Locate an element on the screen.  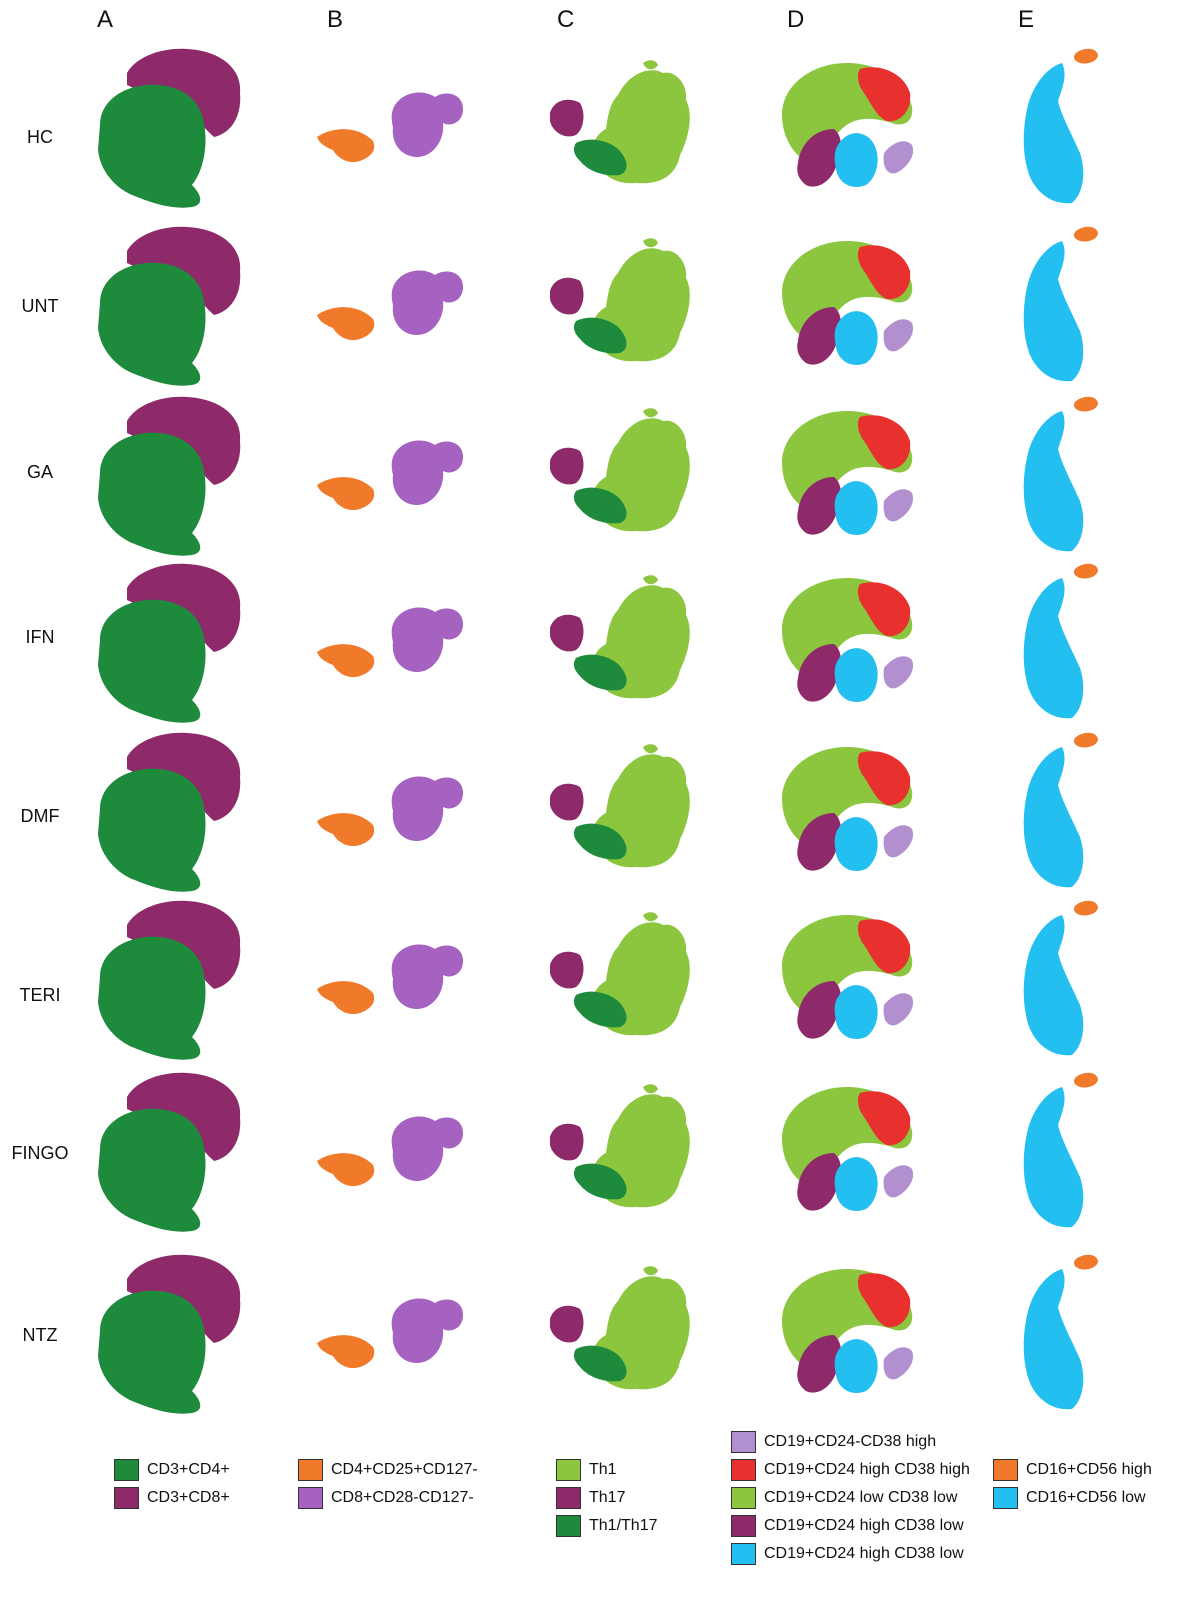
plot-ga-e is located at coordinates (1060, 474).